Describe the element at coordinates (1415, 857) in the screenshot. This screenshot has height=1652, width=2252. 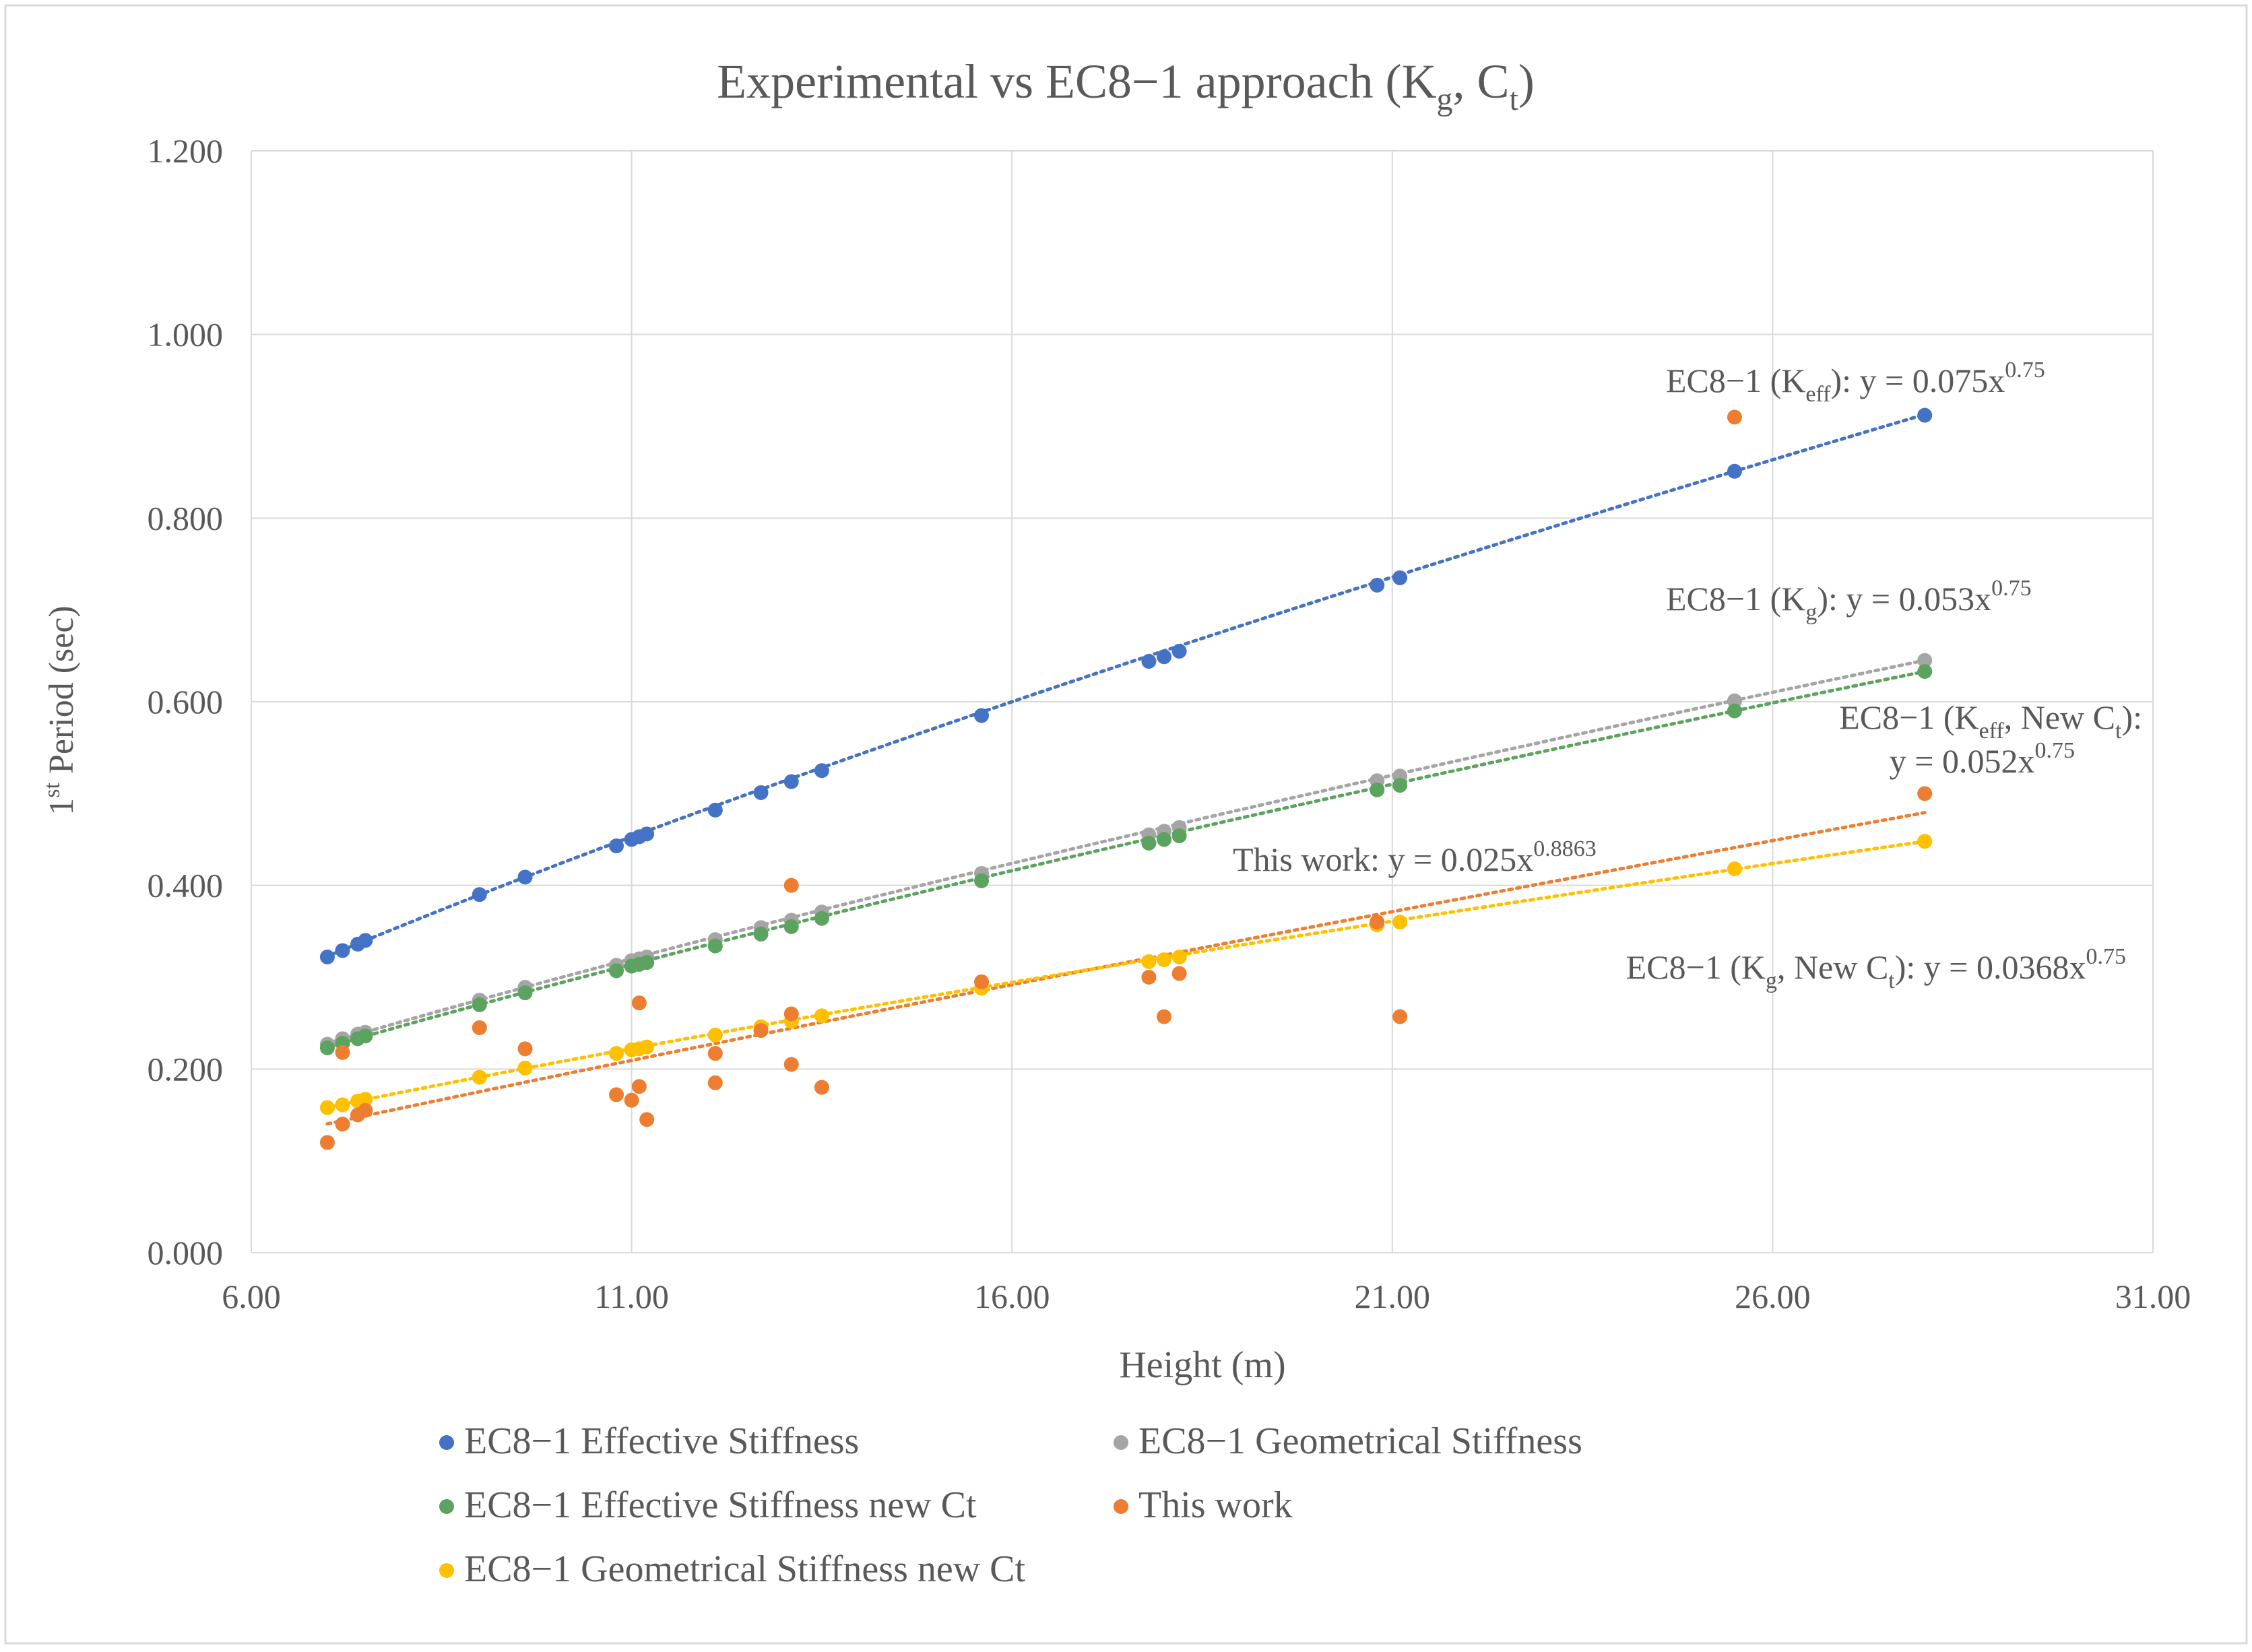
I see `trend-equation: This work: y = 0.025x0.8863` at that location.